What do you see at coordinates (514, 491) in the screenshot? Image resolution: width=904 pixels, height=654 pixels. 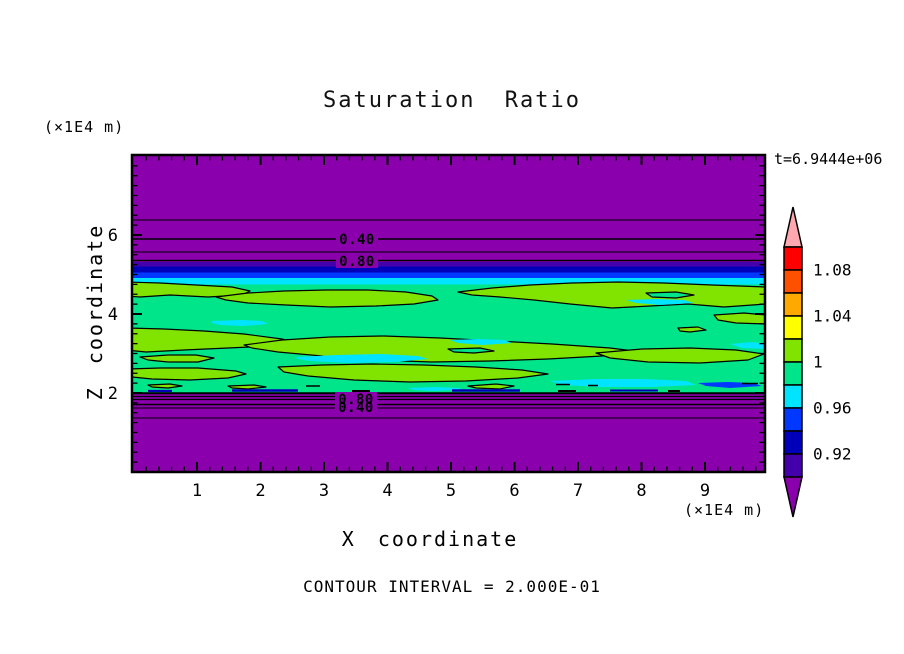 I see `x-tick-label: 6` at bounding box center [514, 491].